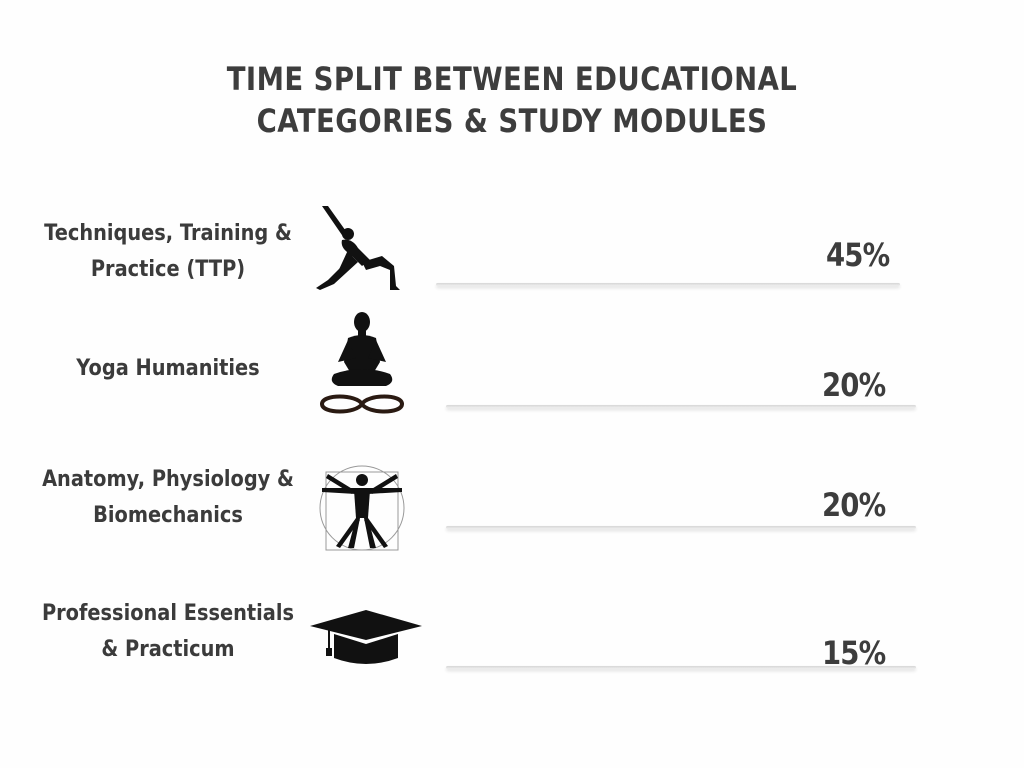  Describe the element at coordinates (168, 515) in the screenshot. I see `category-label-line: Biomechanics` at that location.